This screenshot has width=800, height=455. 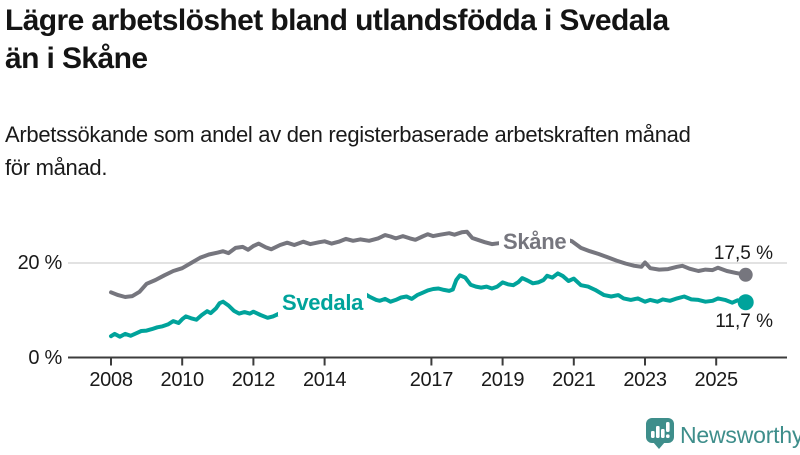 What do you see at coordinates (428, 264) in the screenshot?
I see `line-skane` at bounding box center [428, 264].